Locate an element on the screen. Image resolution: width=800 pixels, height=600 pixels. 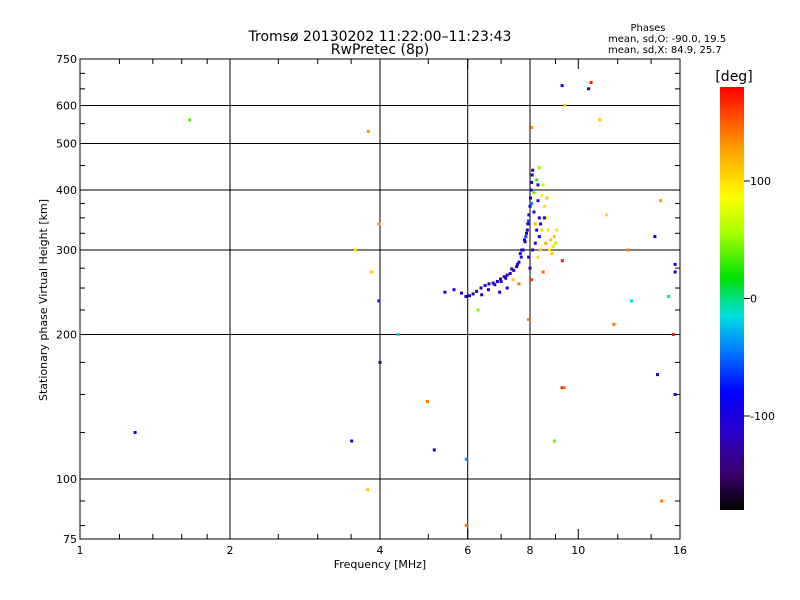
colorbar-tick-label: 0 is located at coordinates (753, 299).